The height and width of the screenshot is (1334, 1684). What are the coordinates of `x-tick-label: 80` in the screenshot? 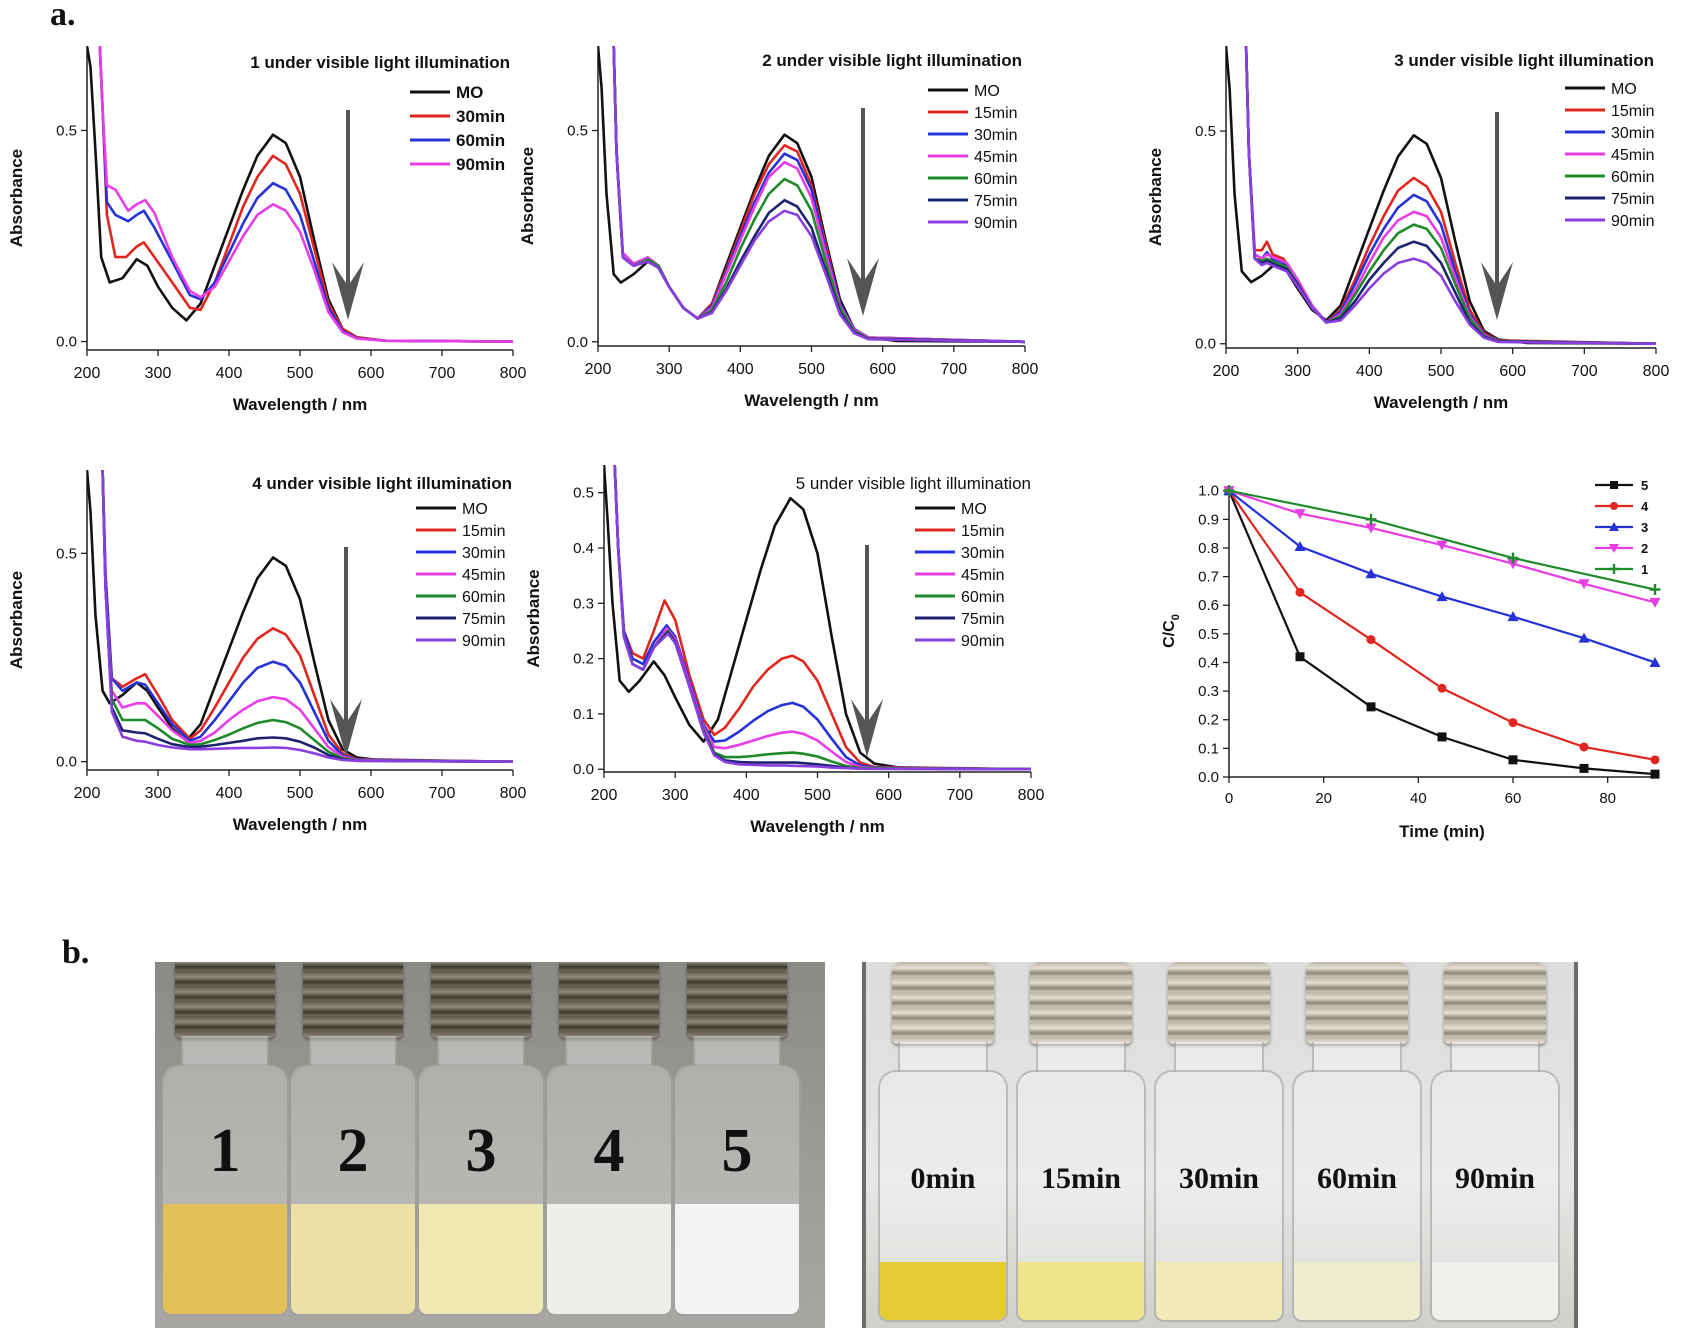 It's located at (1607, 798).